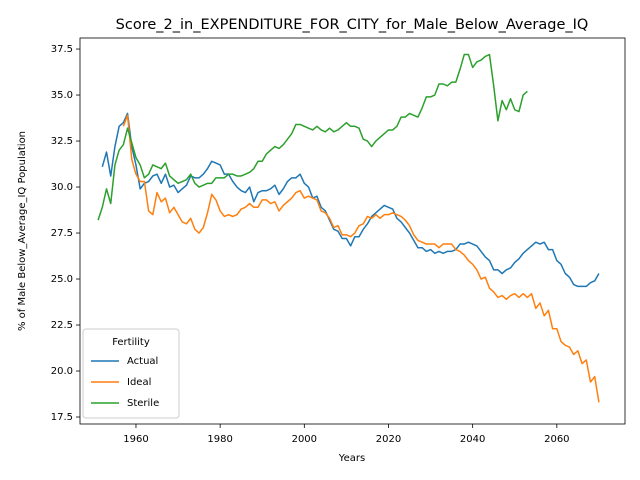  I want to click on y-tick-label: 17.5, so click(62, 417).